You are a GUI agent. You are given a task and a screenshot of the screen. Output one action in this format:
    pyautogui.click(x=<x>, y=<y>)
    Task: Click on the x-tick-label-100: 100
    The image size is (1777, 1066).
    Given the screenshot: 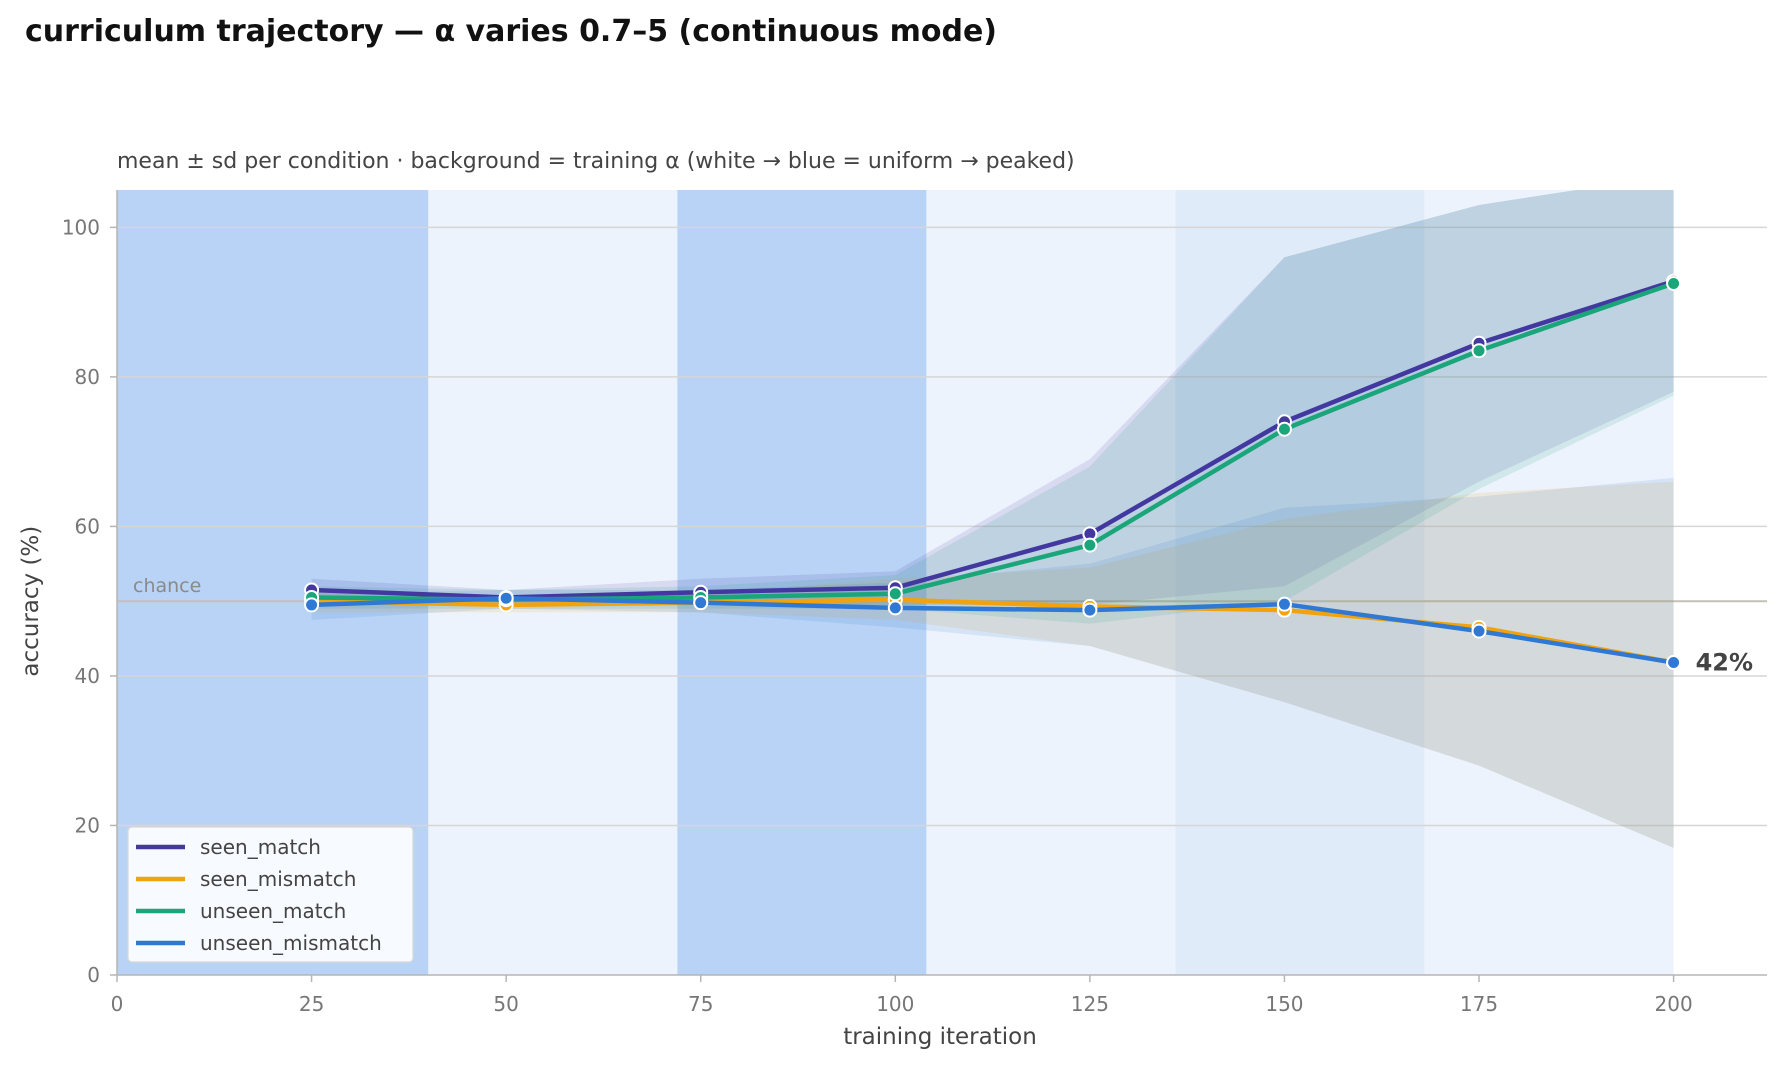 What is the action you would take?
    pyautogui.click(x=895, y=1004)
    